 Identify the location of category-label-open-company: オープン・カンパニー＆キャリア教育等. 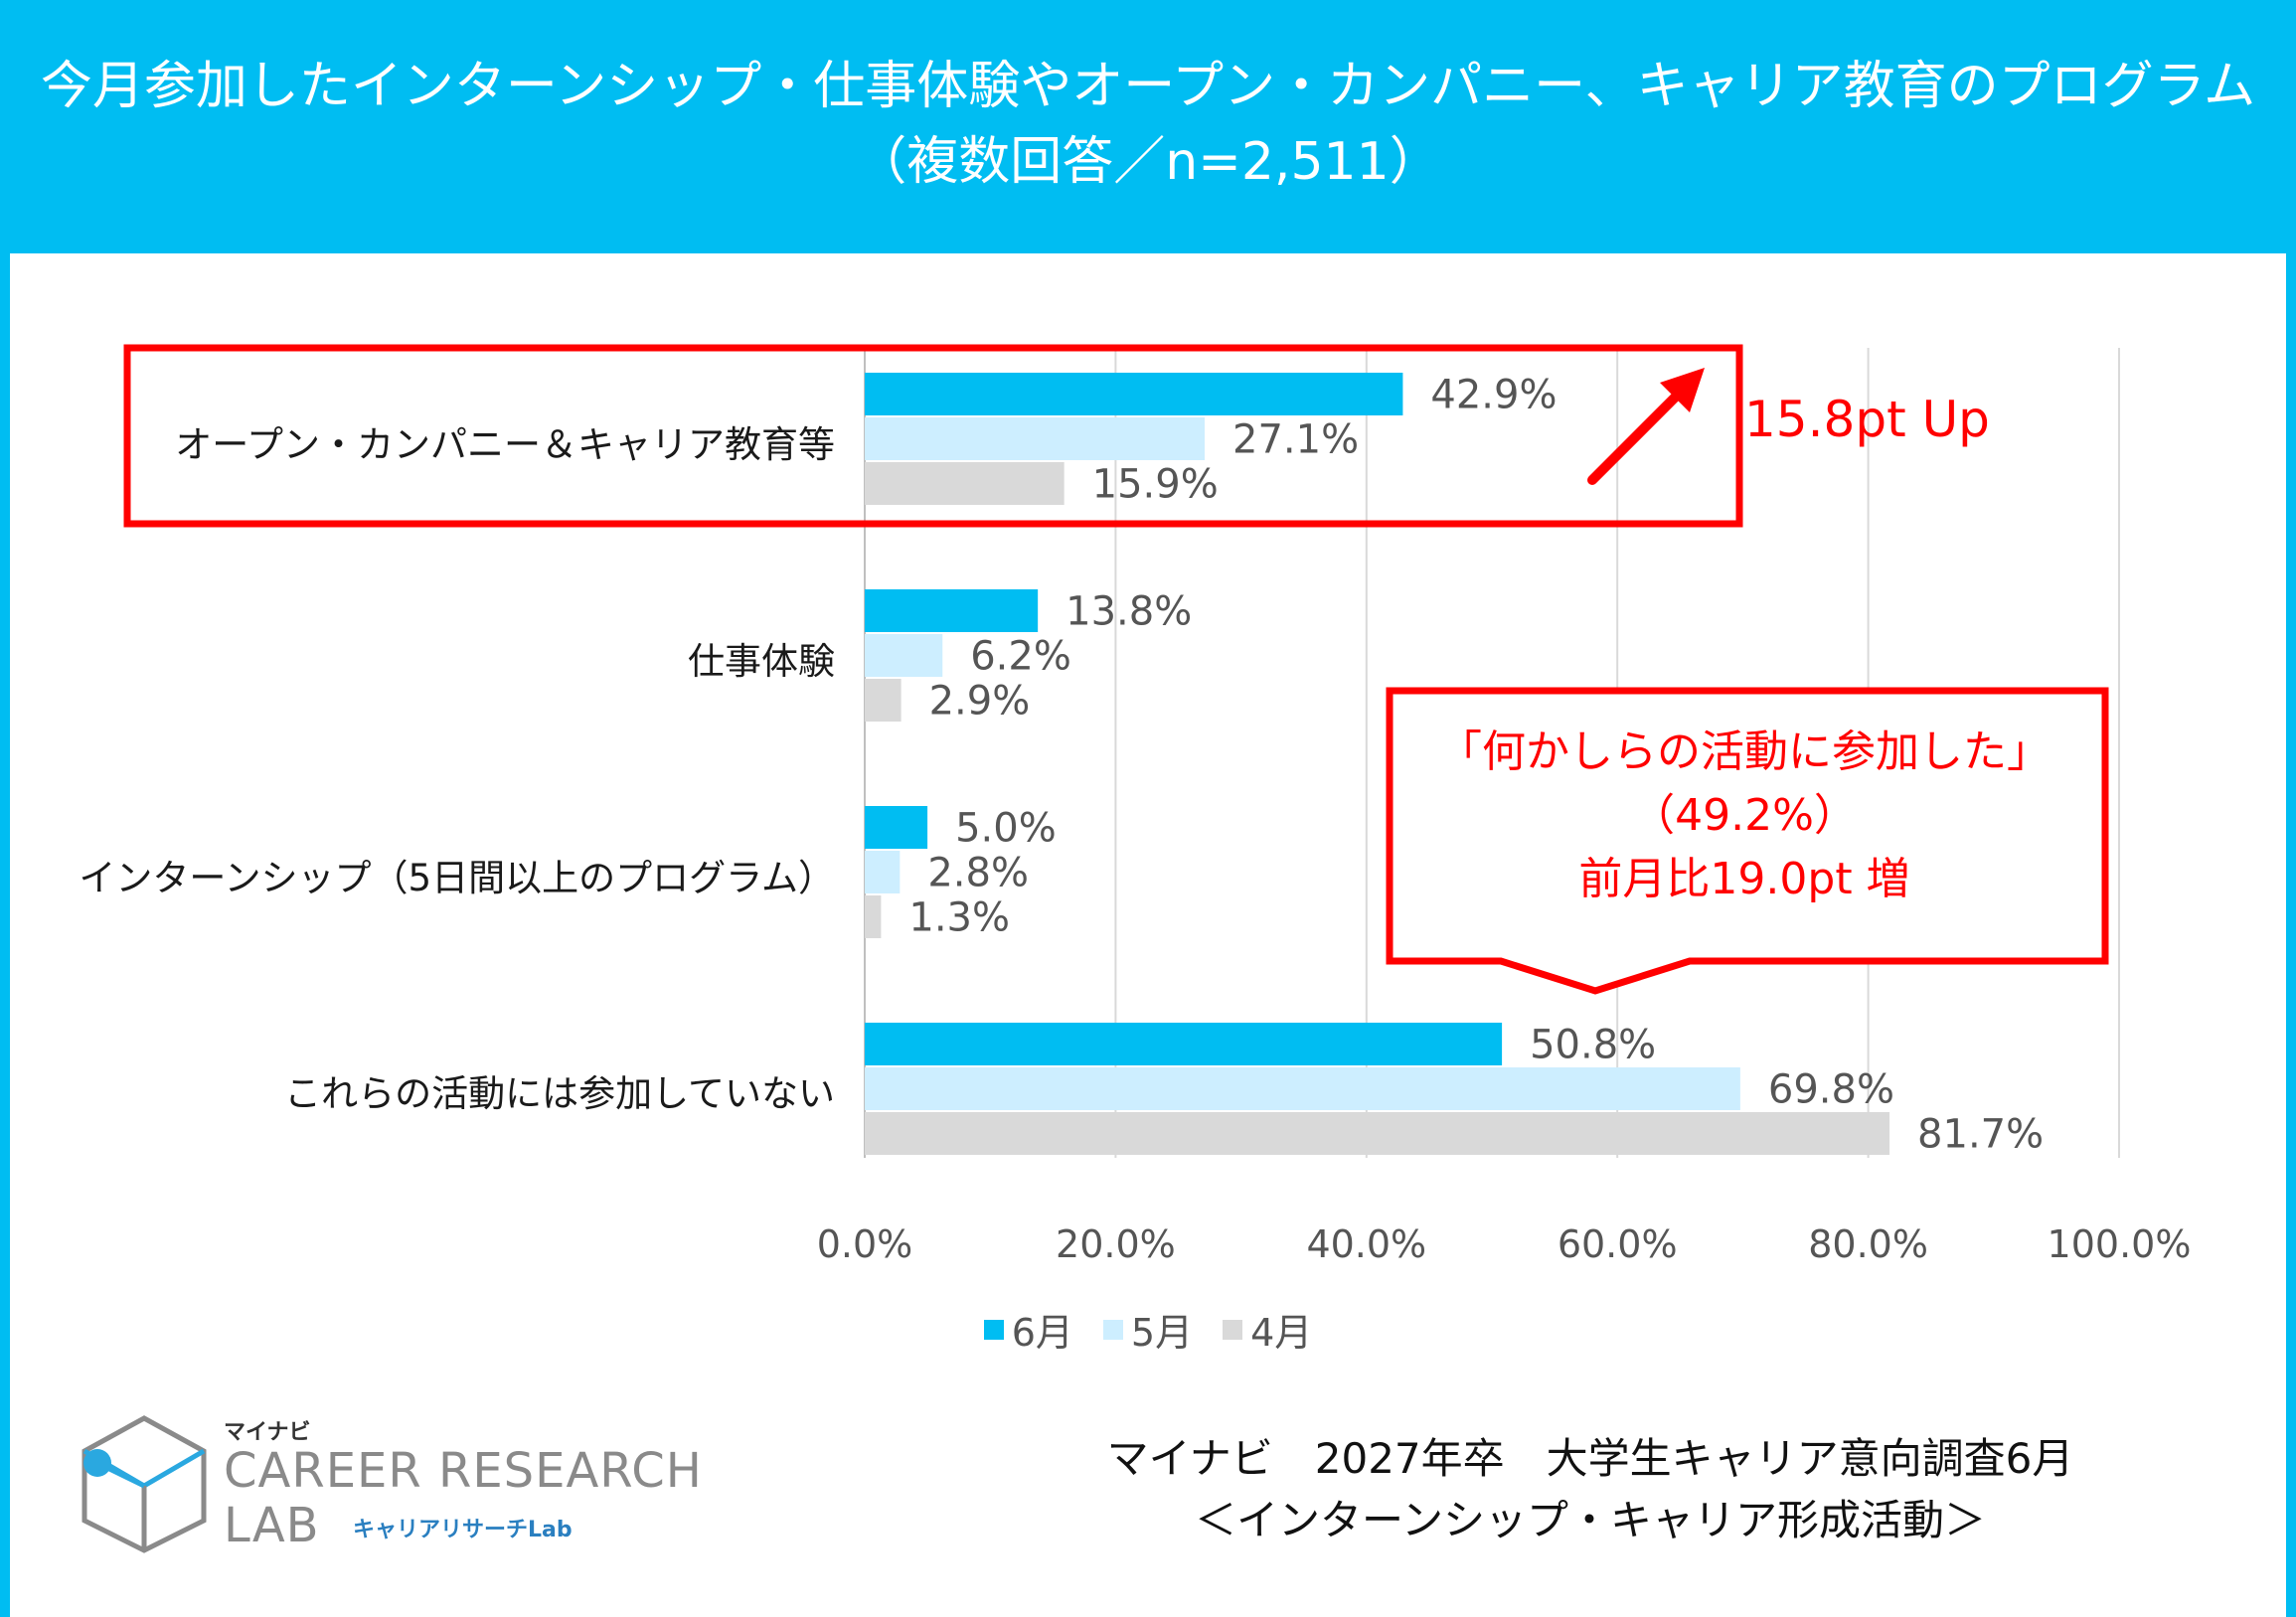
(505, 445).